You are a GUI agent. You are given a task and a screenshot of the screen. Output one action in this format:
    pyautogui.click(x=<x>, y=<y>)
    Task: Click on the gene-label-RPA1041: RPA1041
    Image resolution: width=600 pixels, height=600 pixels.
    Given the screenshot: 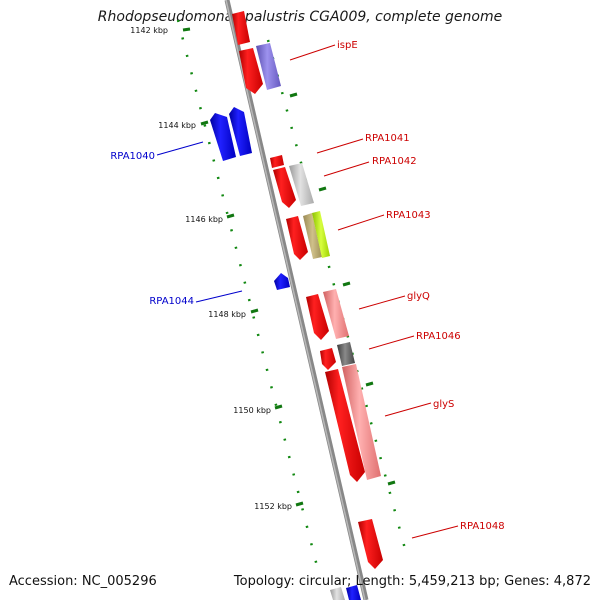 What is the action you would take?
    pyautogui.click(x=387, y=138)
    